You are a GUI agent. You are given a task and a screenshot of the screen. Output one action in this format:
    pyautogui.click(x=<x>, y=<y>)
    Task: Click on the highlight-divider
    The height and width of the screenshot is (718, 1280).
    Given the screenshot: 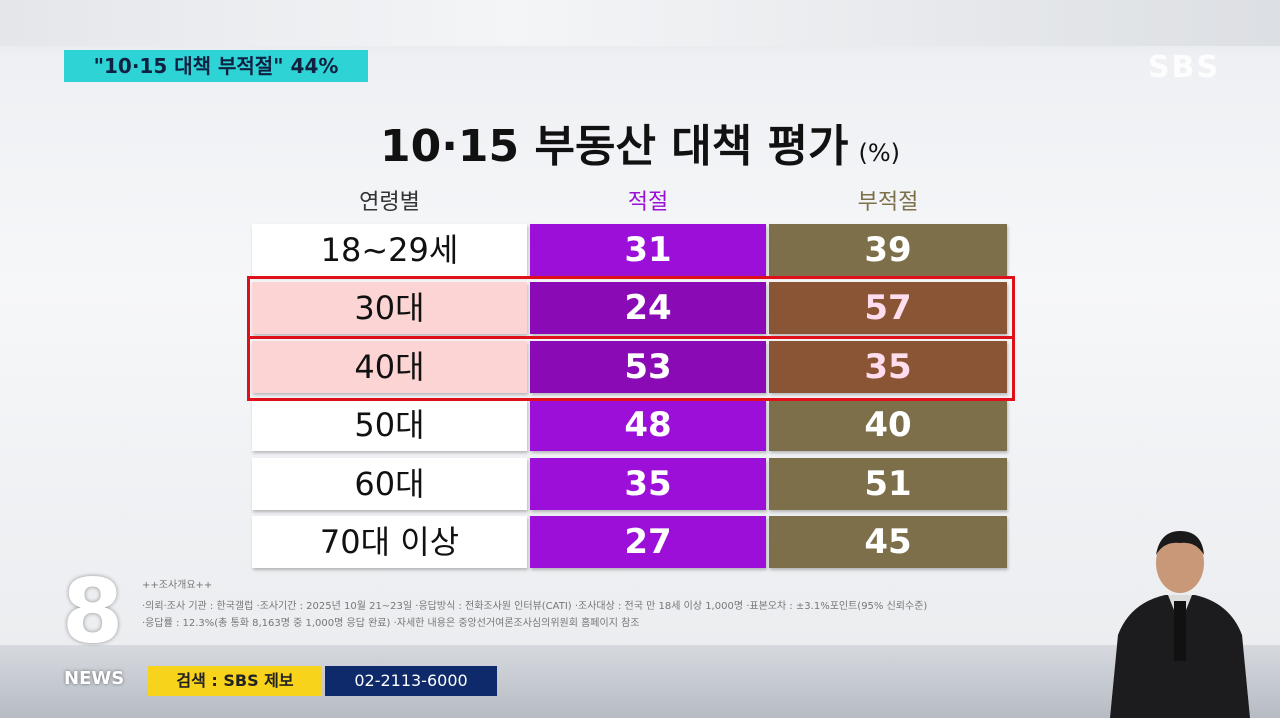 What is the action you would take?
    pyautogui.click(x=631, y=337)
    